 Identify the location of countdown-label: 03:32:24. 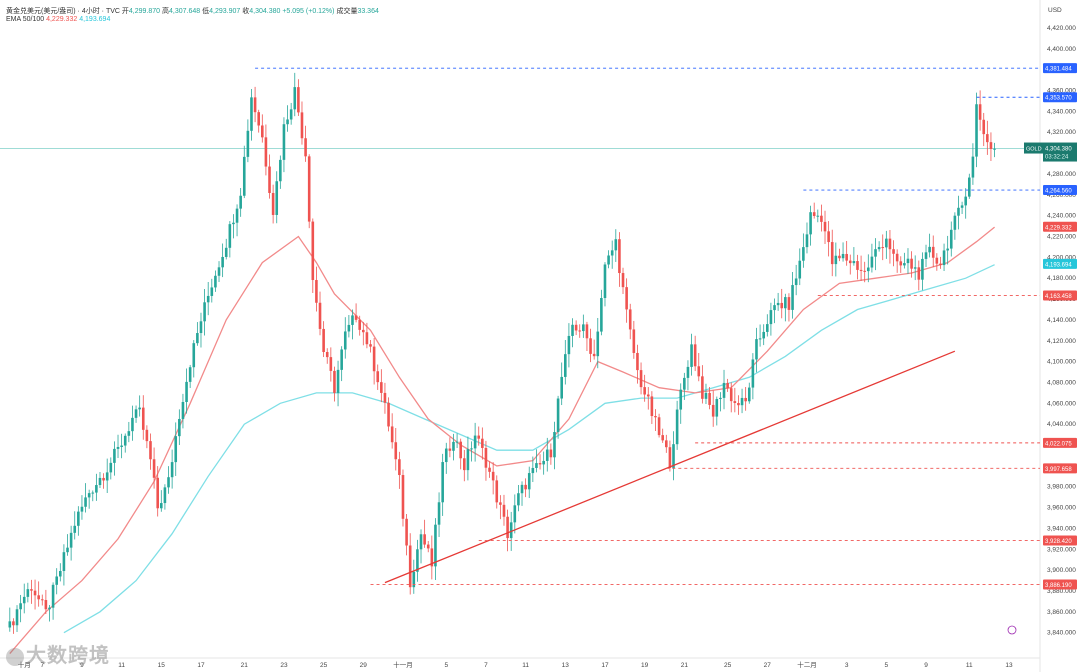
(1057, 158).